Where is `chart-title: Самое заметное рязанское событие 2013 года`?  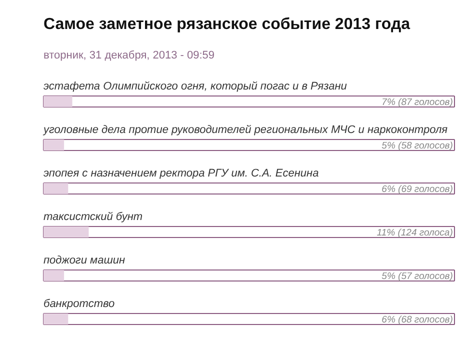
chart-title: Самое заметное рязанское событие 2013 года is located at coordinates (227, 24).